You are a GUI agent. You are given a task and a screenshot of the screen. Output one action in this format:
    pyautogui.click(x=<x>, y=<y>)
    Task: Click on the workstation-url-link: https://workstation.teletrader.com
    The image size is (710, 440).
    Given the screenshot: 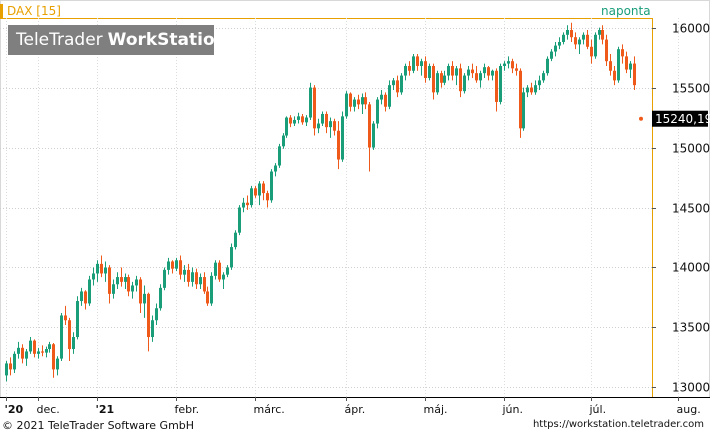 What is the action you would take?
    pyautogui.click(x=618, y=424)
    